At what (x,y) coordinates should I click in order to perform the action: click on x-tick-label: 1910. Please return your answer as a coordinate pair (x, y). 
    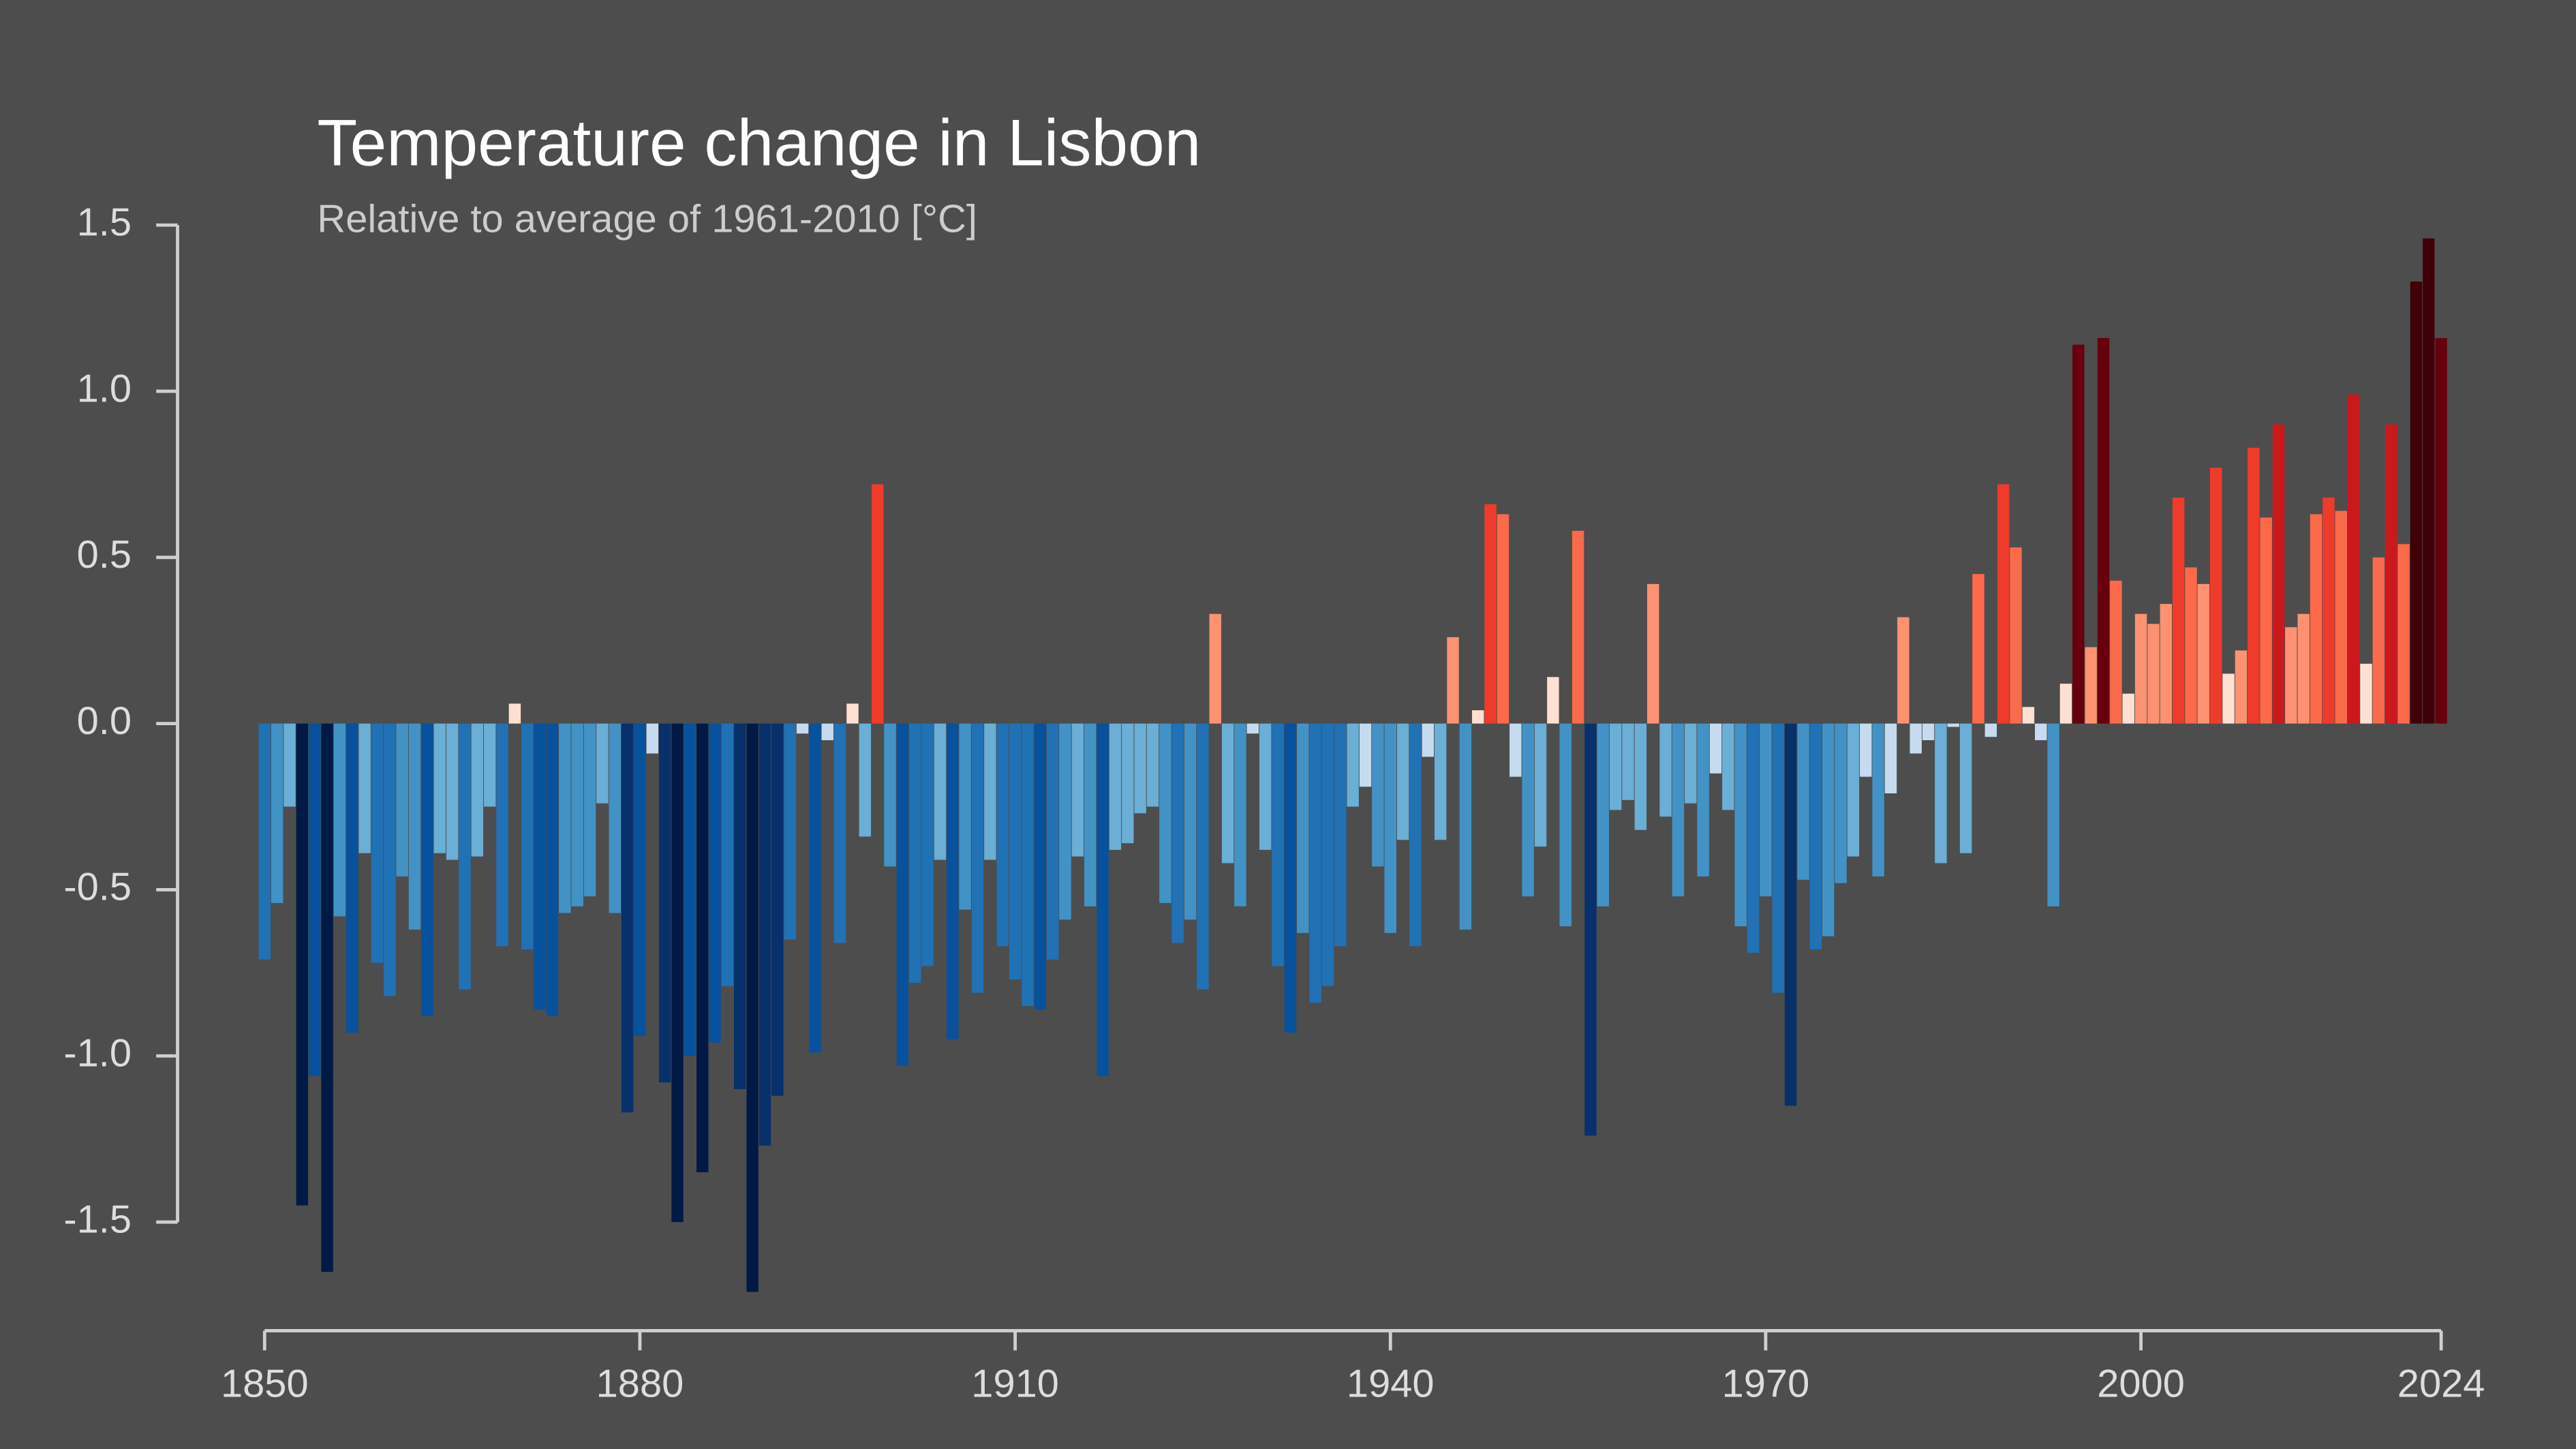
    Looking at the image, I should click on (1015, 1384).